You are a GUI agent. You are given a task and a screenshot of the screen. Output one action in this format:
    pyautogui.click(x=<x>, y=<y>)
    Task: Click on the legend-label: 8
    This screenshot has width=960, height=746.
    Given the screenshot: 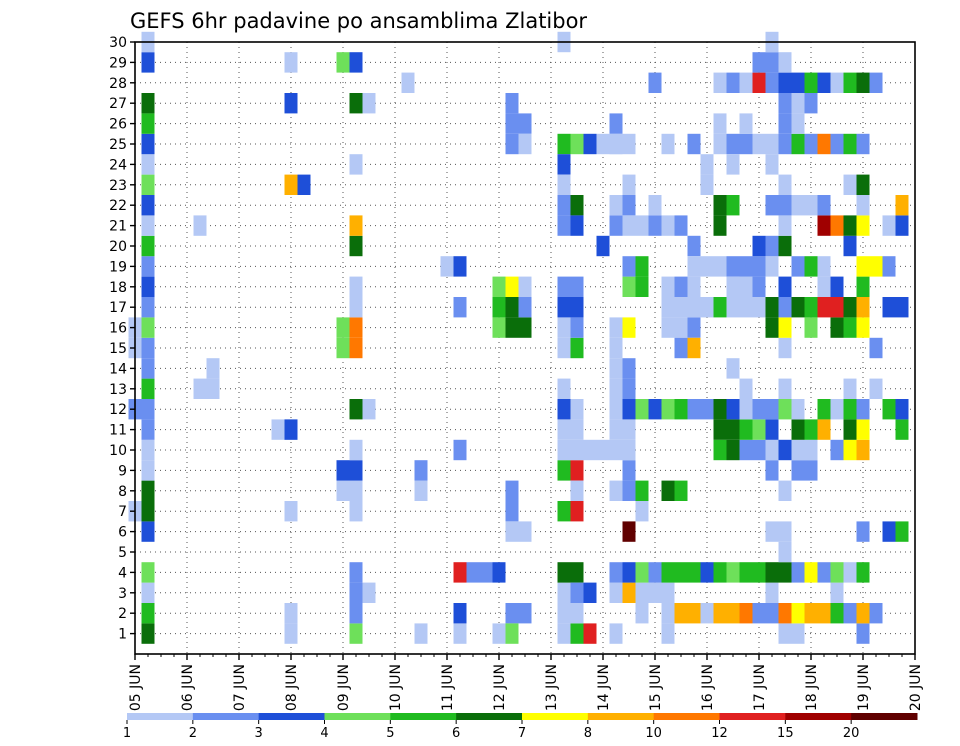 What is the action you would take?
    pyautogui.click(x=588, y=733)
    